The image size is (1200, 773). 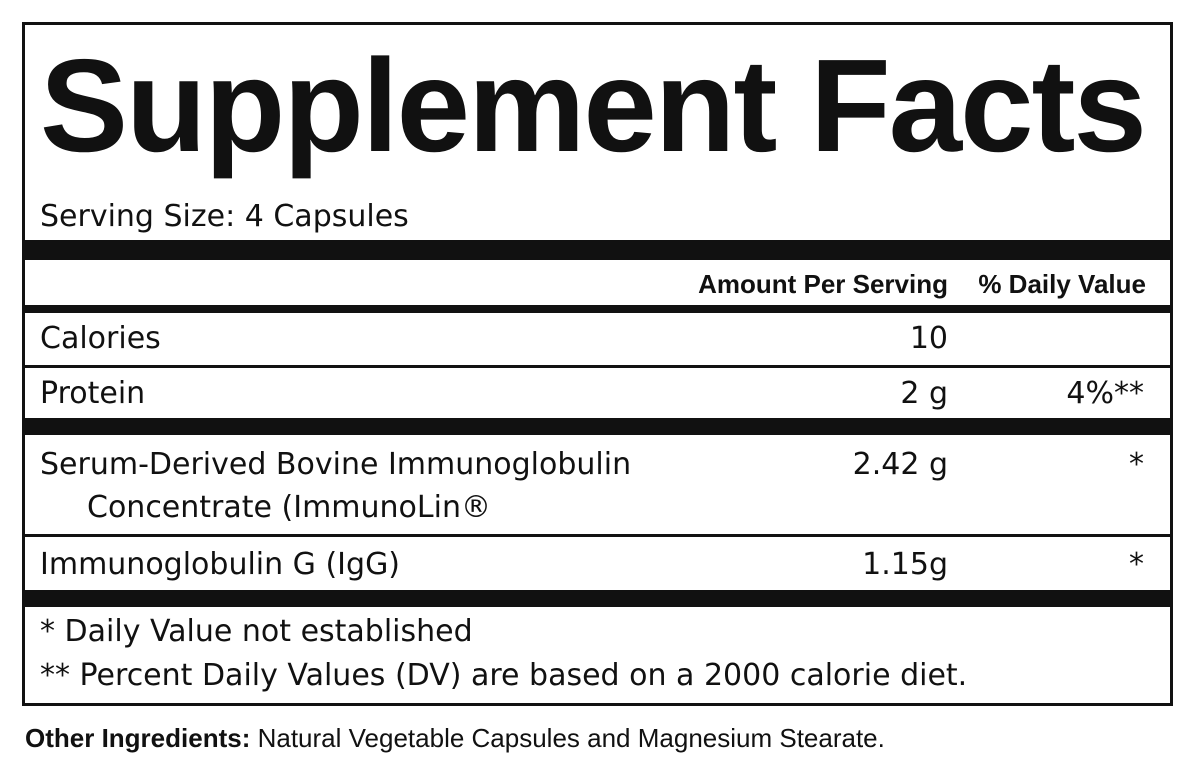 What do you see at coordinates (100, 338) in the screenshot?
I see `nutrient-name: Calories` at bounding box center [100, 338].